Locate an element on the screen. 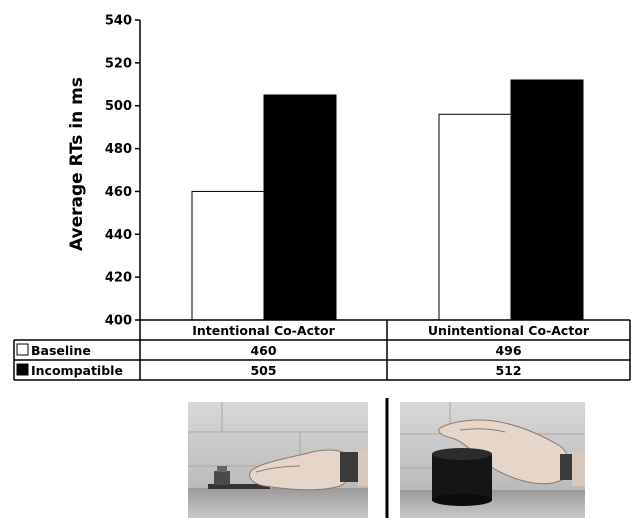 The height and width of the screenshot is (518, 635). legend-label: Incompatible is located at coordinates (77, 370).